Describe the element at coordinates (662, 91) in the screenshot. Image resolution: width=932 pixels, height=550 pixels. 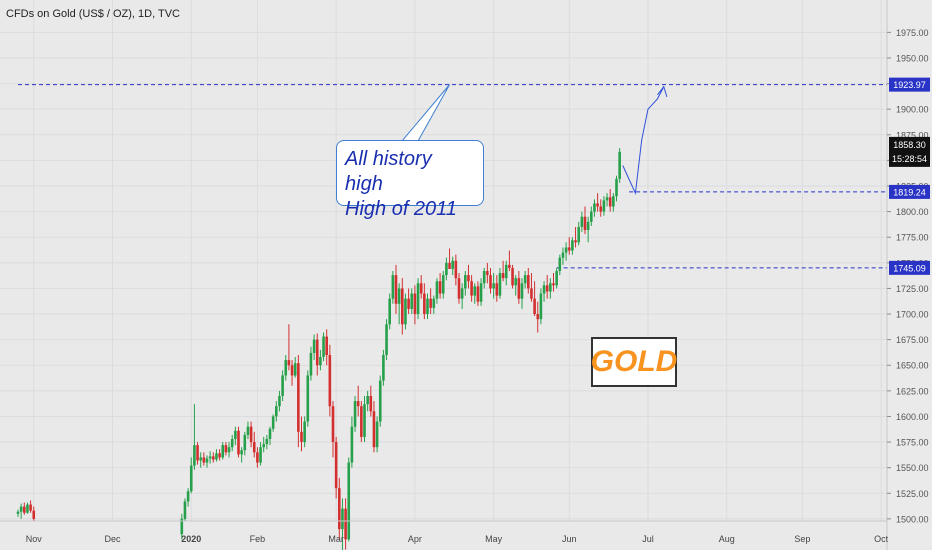
I see `forecast-arrowhead` at that location.